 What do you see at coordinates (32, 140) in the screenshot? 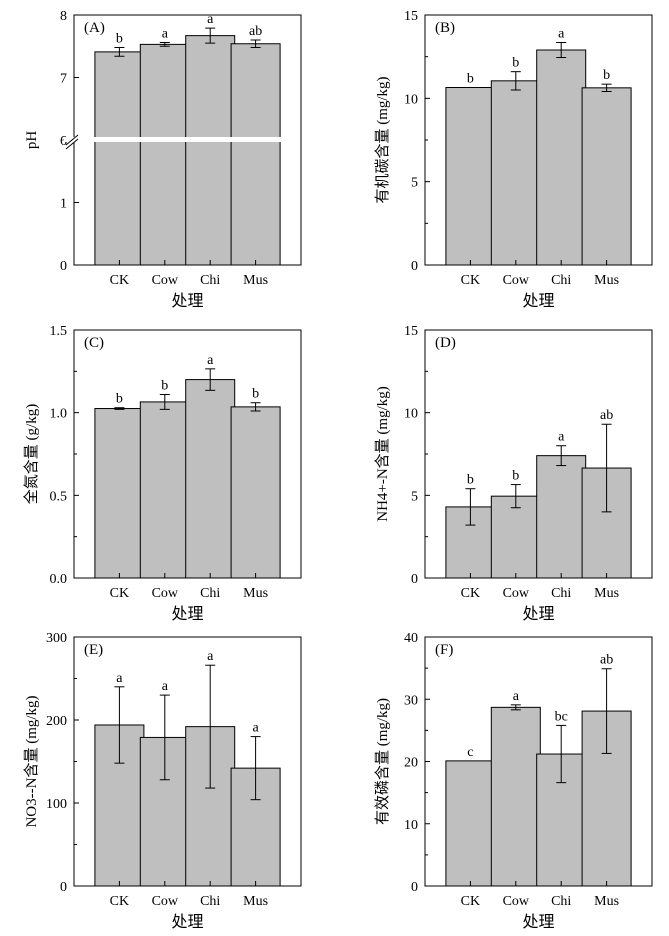
I see `y-axis-label: pH` at bounding box center [32, 140].